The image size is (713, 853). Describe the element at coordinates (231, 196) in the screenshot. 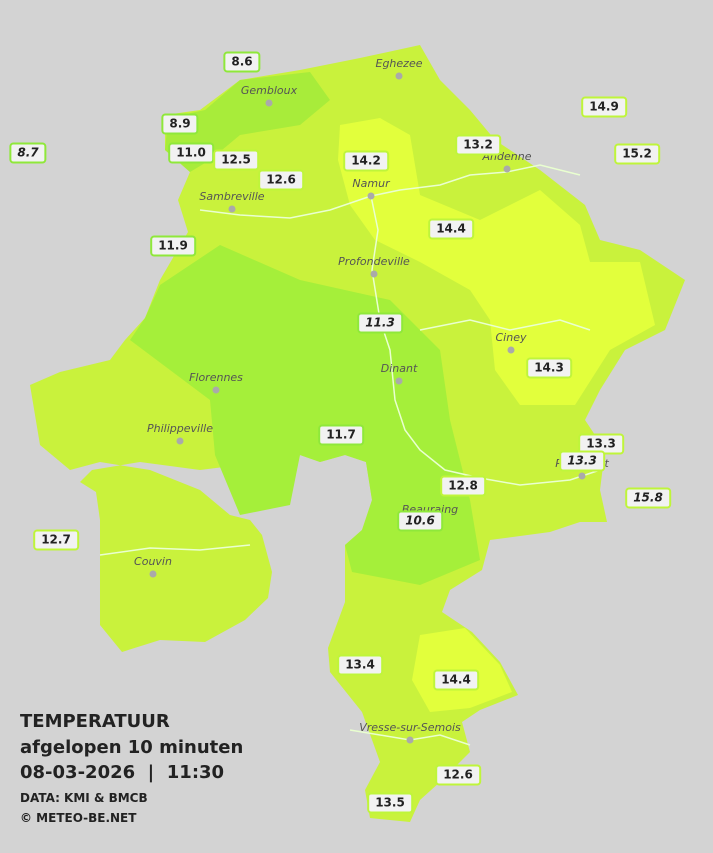

I see `town-label: Sambreville` at that location.